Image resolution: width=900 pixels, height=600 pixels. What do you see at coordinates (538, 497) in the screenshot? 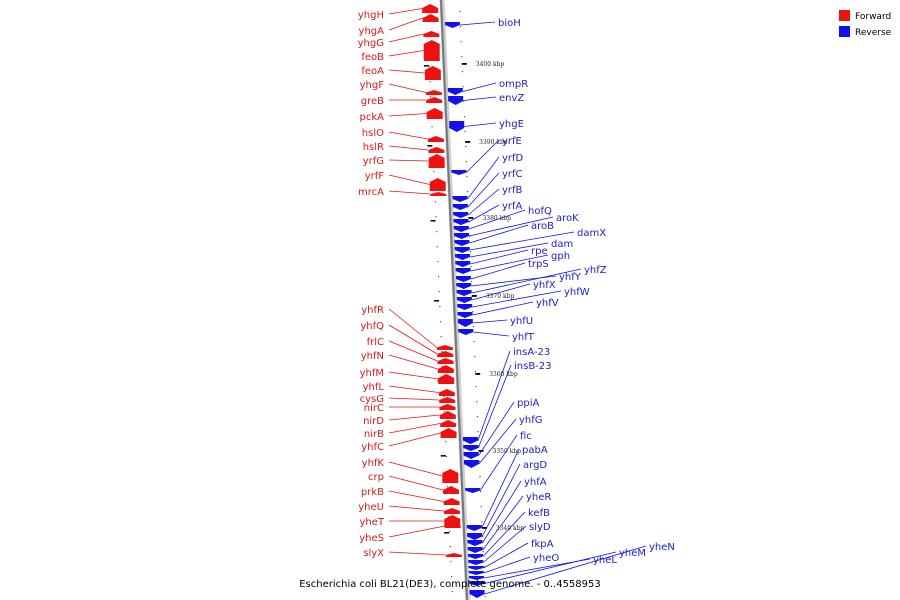
I see `reverse-gene-label: yheR` at bounding box center [538, 497].